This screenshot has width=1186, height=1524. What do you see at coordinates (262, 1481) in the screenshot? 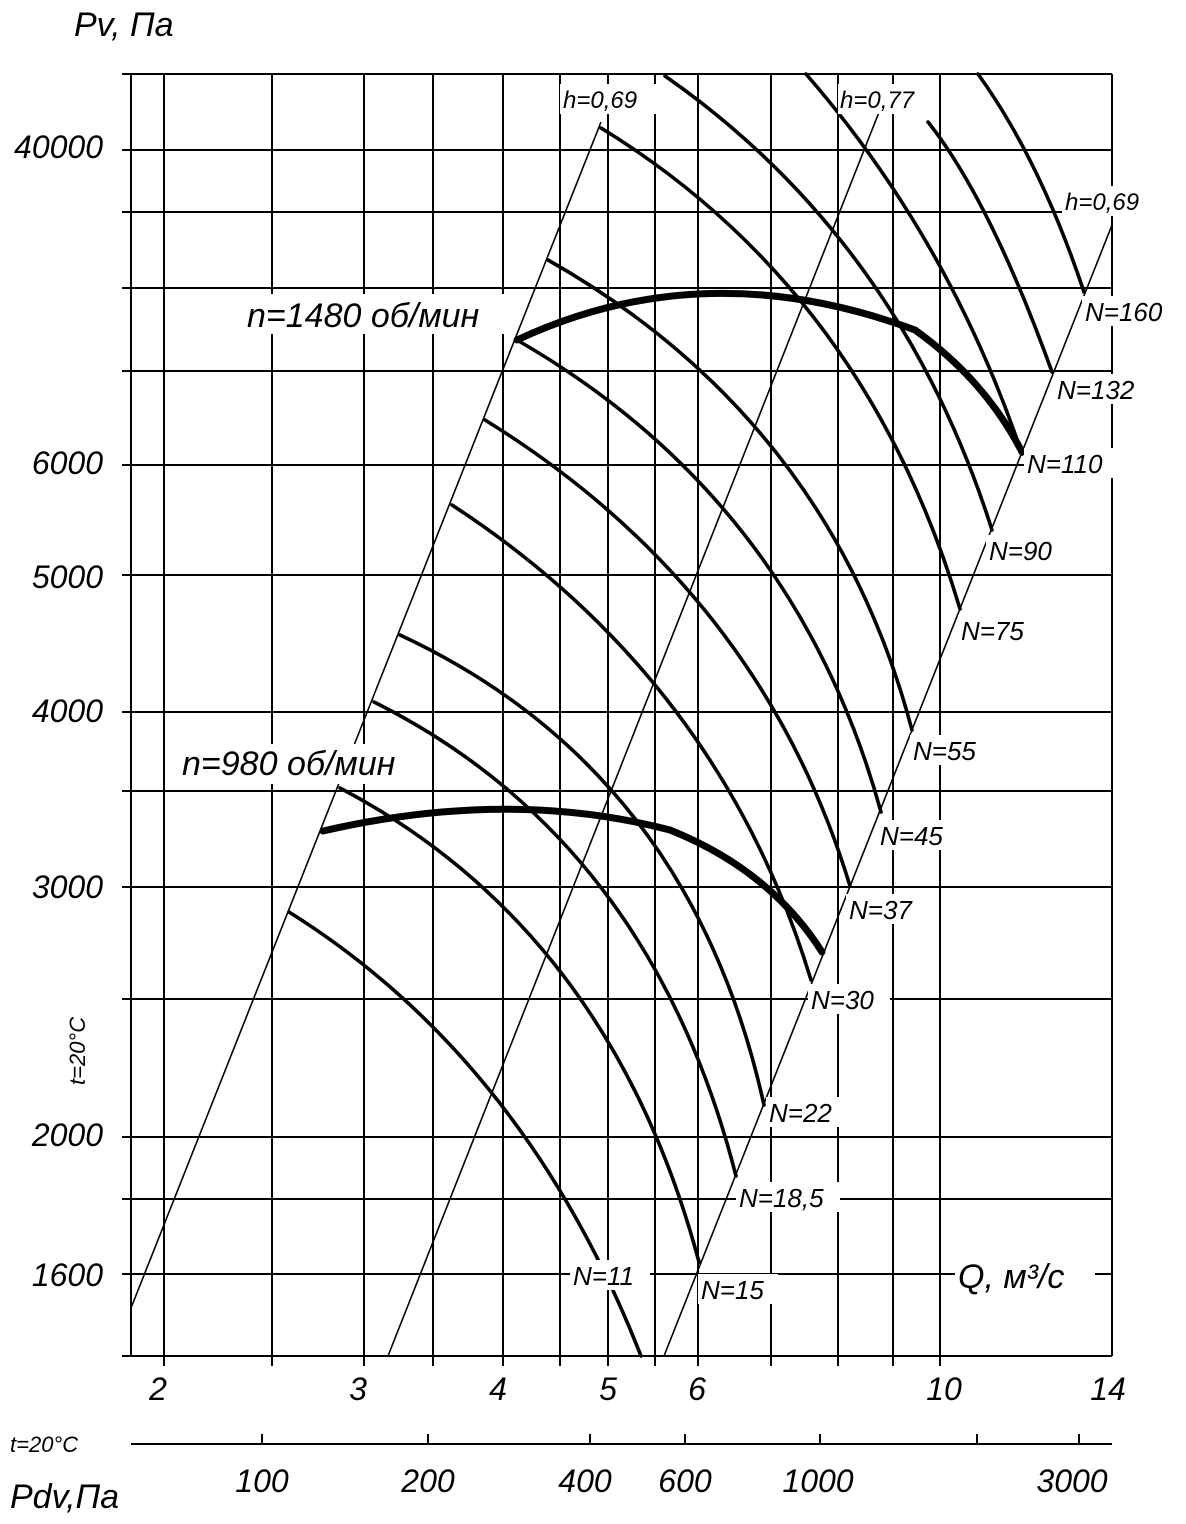
I see `pdv-tick-label: 100` at bounding box center [262, 1481].